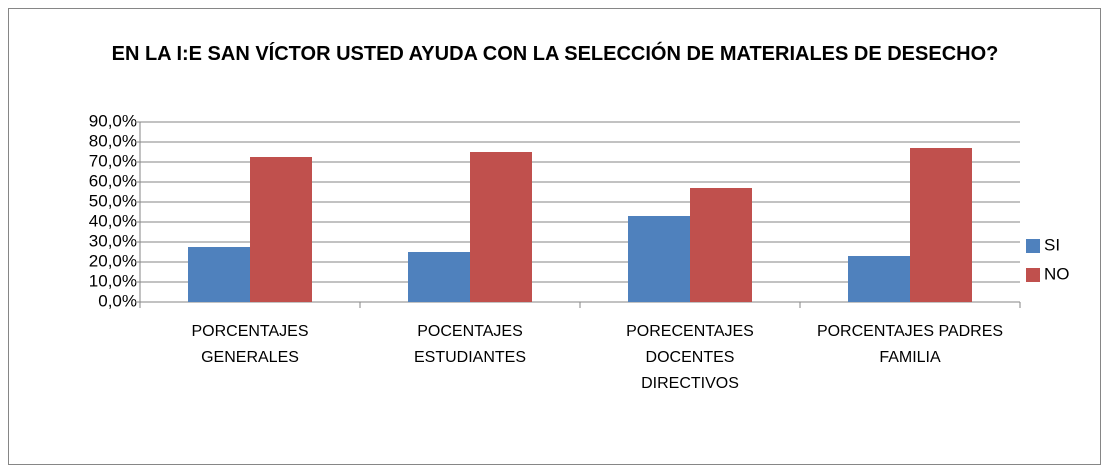  I want to click on y-tick-label: 90,0%, so click(113, 120).